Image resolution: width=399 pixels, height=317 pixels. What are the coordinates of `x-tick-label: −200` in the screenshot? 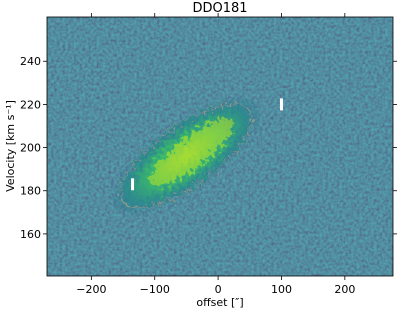 It's located at (91, 289).